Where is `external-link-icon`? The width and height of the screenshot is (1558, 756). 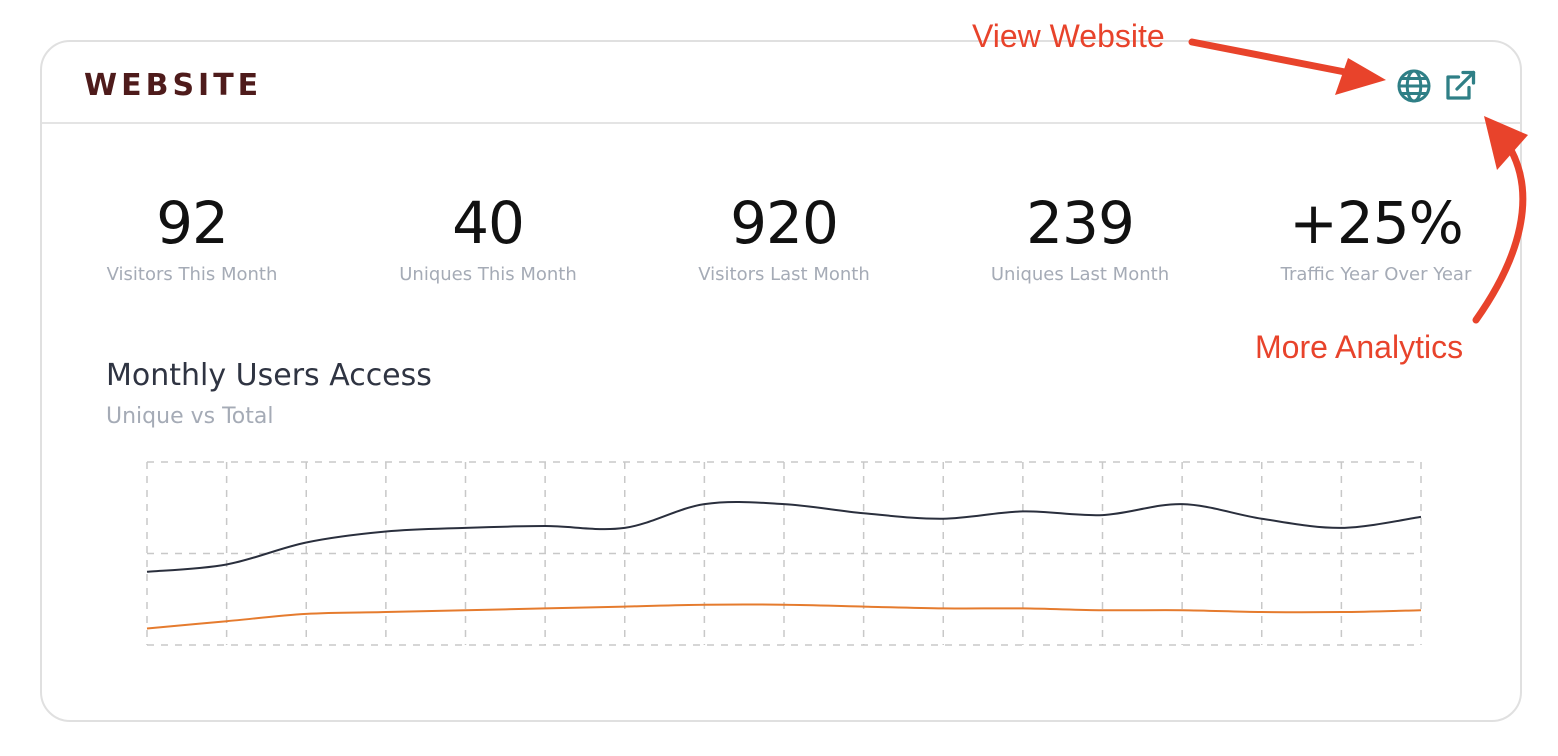
external-link-icon is located at coordinates (1460, 86).